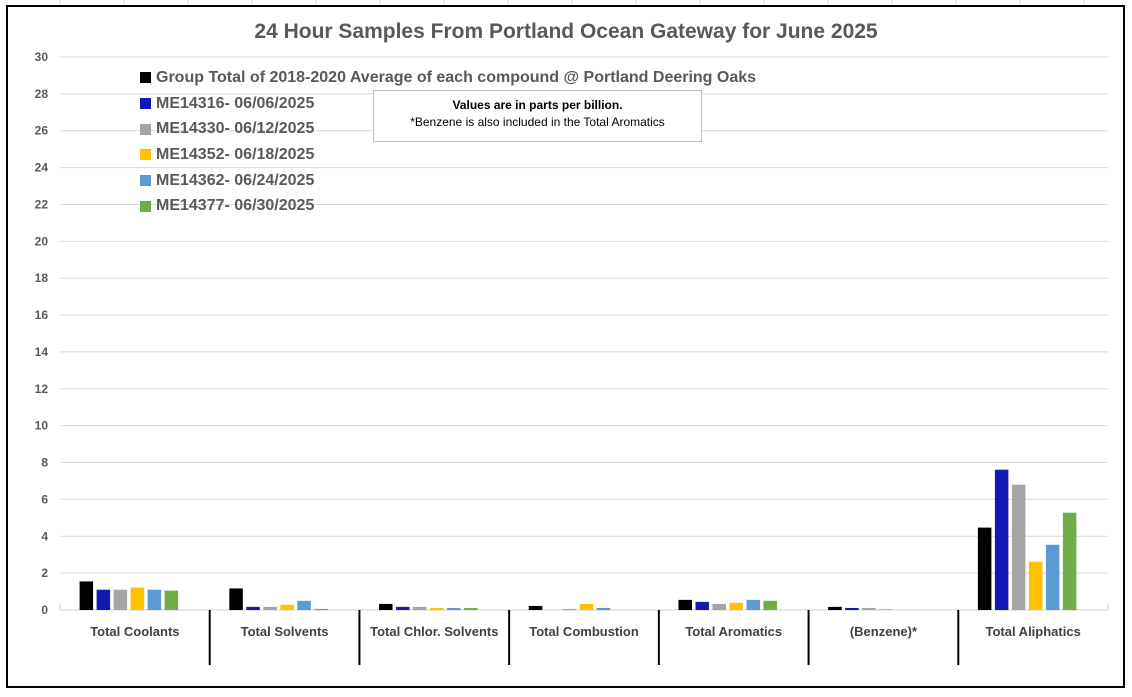  Describe the element at coordinates (42, 315) in the screenshot. I see `y-tick-label: 16` at that location.